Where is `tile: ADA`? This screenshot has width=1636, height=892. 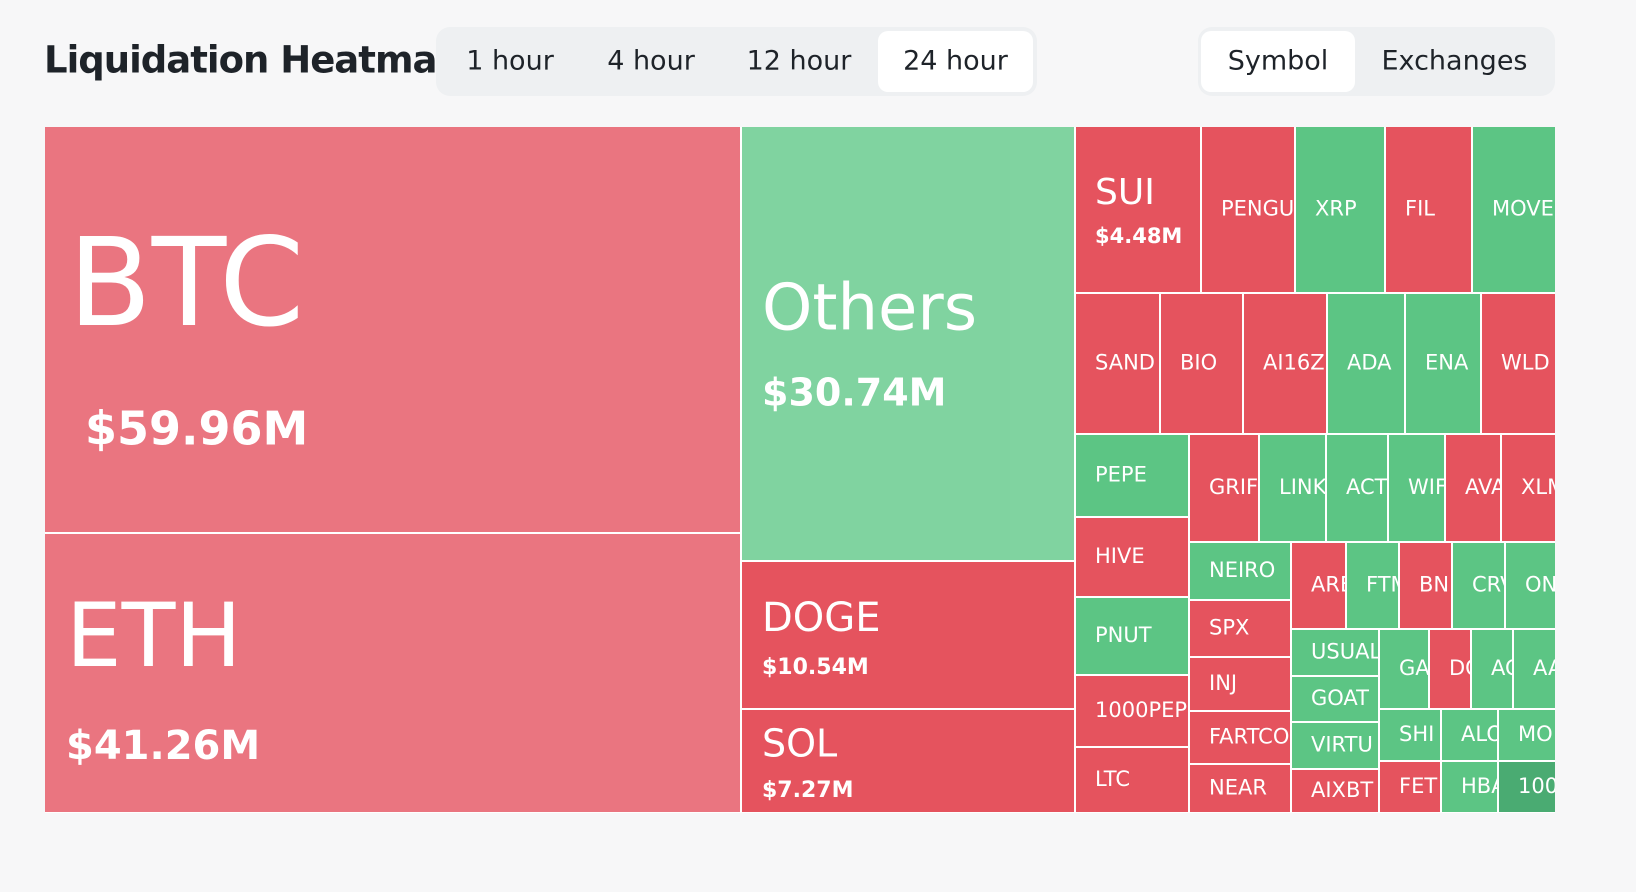 tile: ADA is located at coordinates (1366, 363).